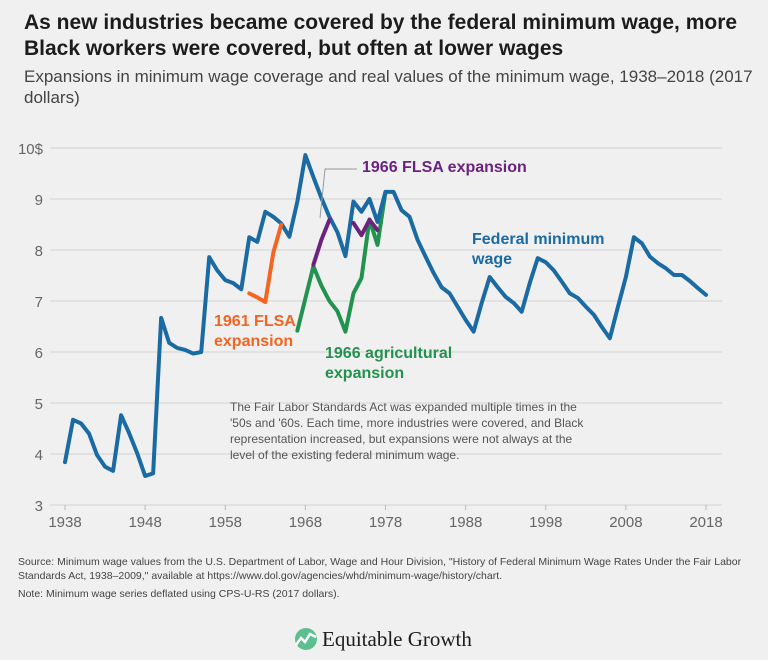 The width and height of the screenshot is (768, 660). I want to click on label-1966-agricultural: 1966 agricultural expansion, so click(388, 364).